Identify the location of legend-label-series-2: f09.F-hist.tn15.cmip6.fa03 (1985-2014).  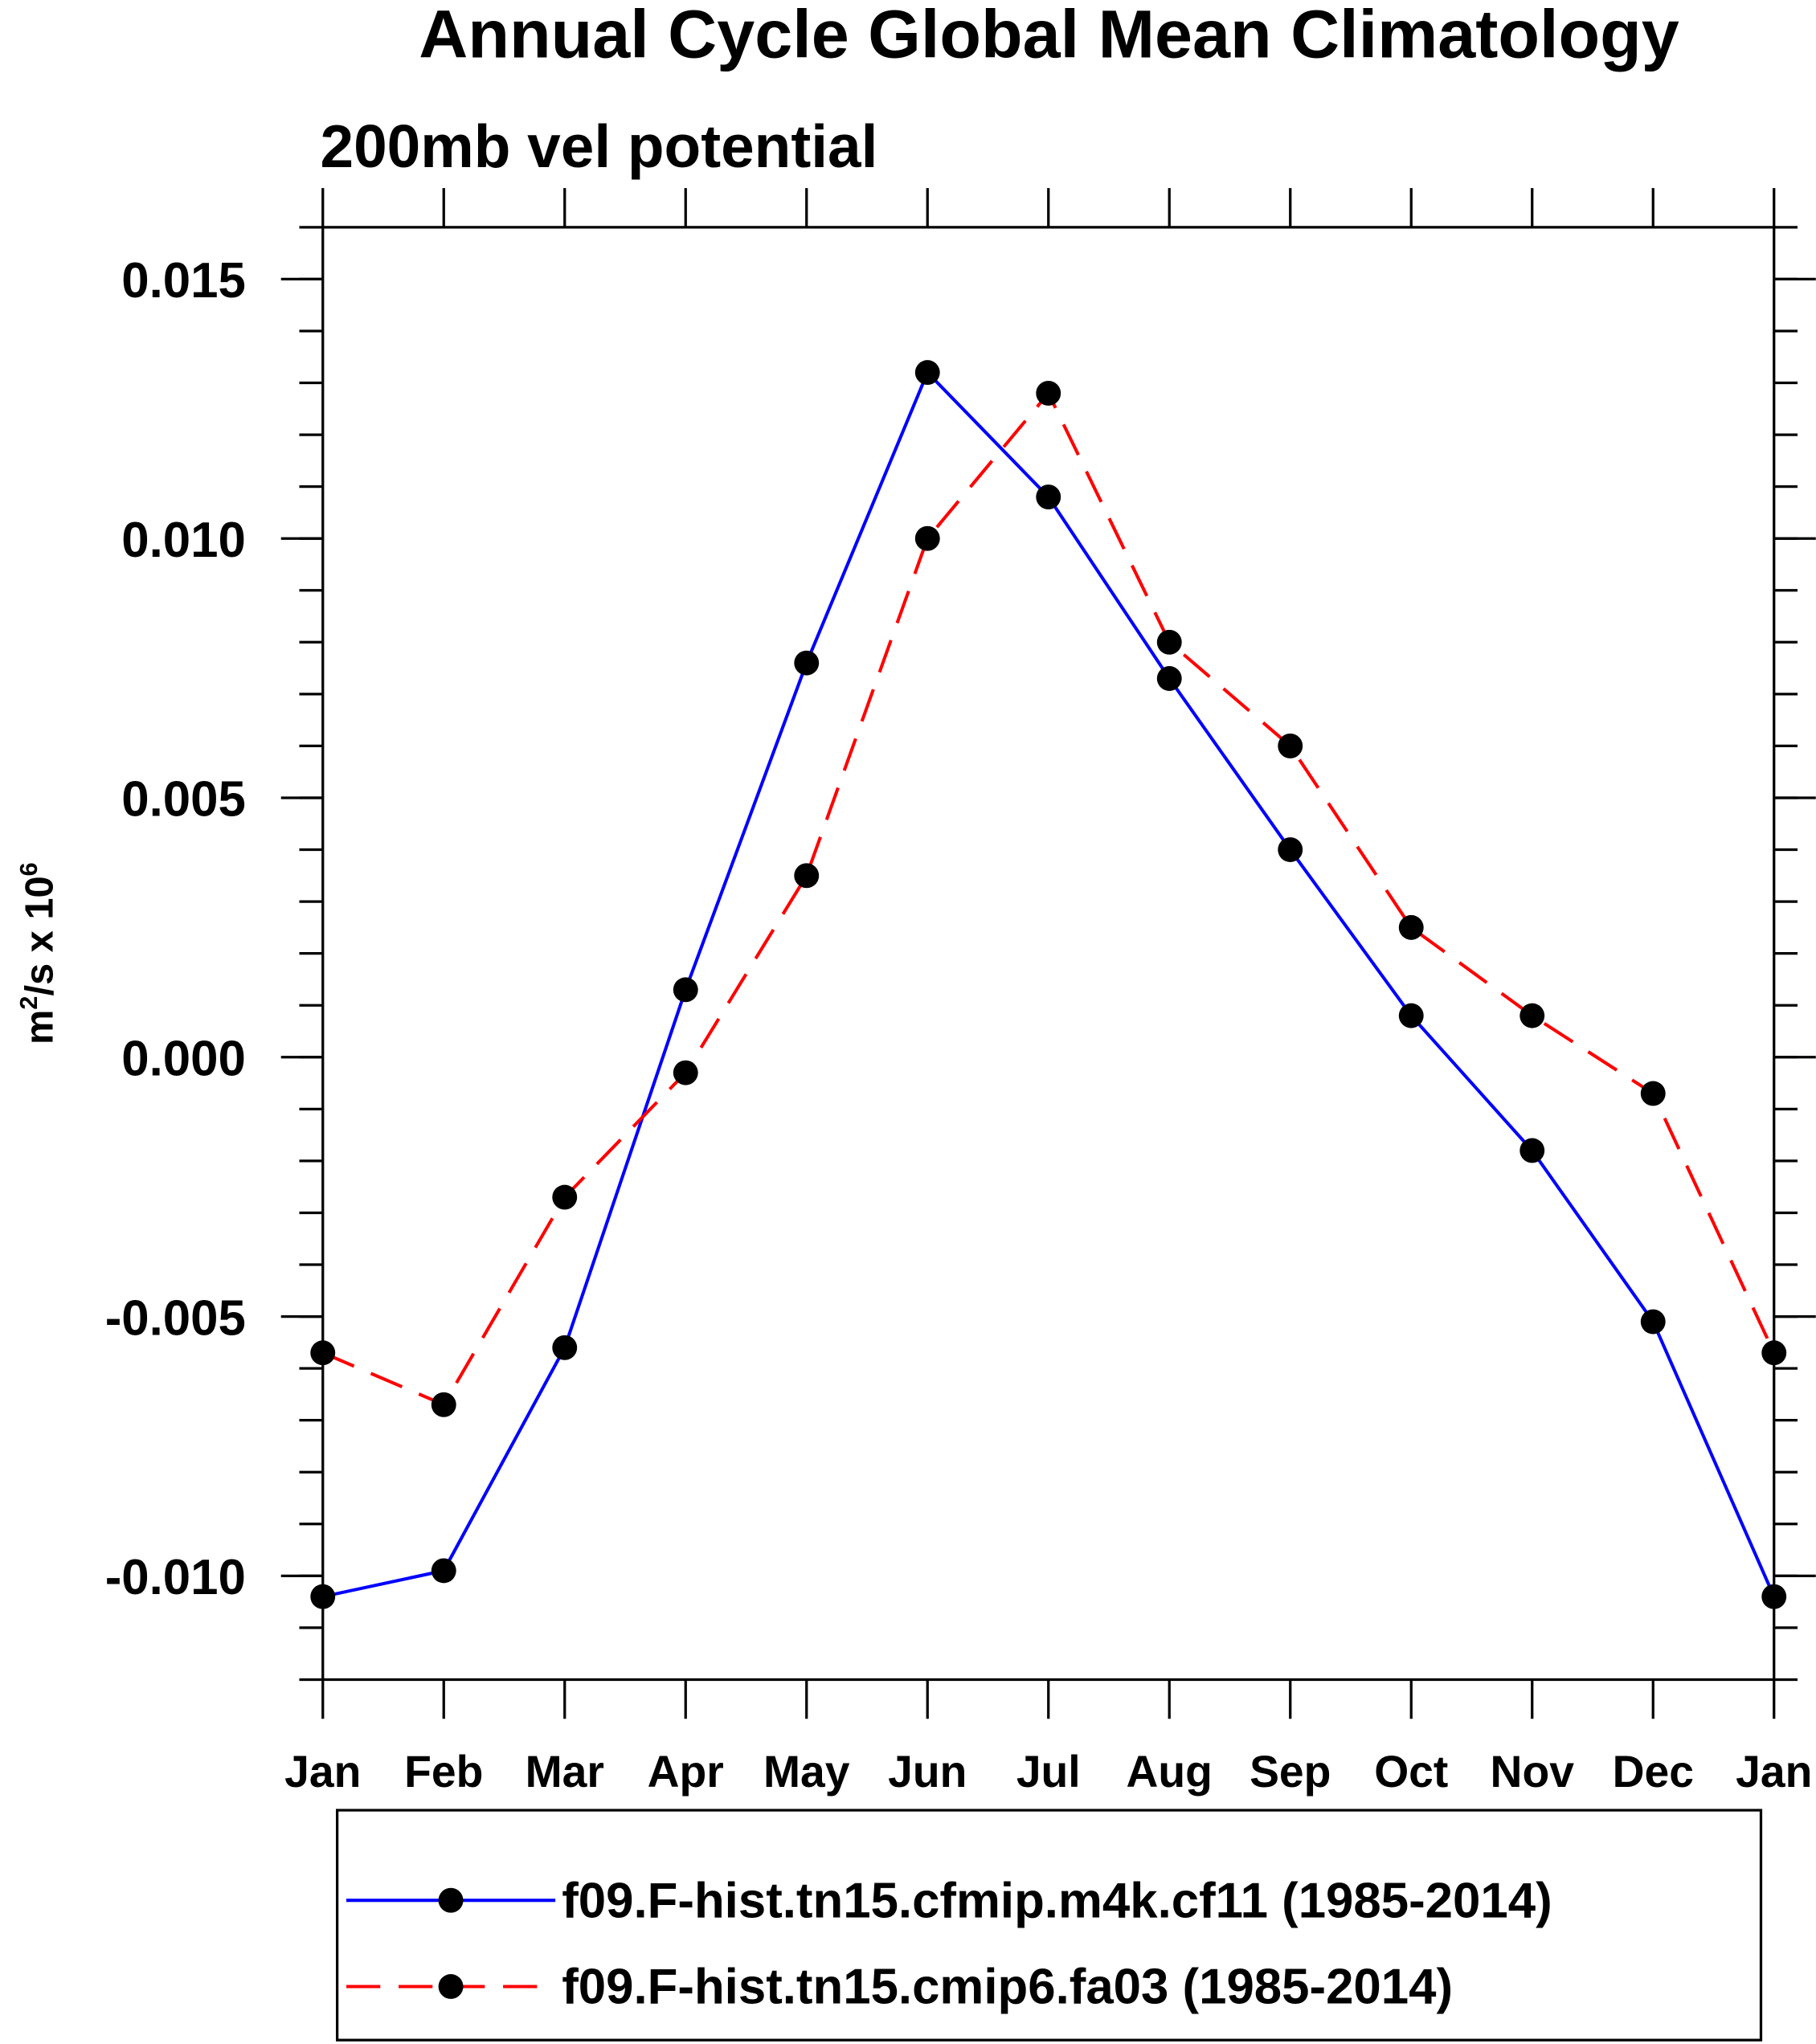
(1007, 1987).